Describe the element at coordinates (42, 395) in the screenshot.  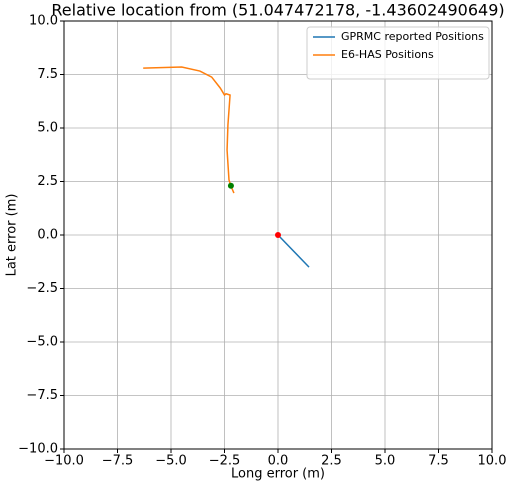
I see `y-tick-label: −7.5` at that location.